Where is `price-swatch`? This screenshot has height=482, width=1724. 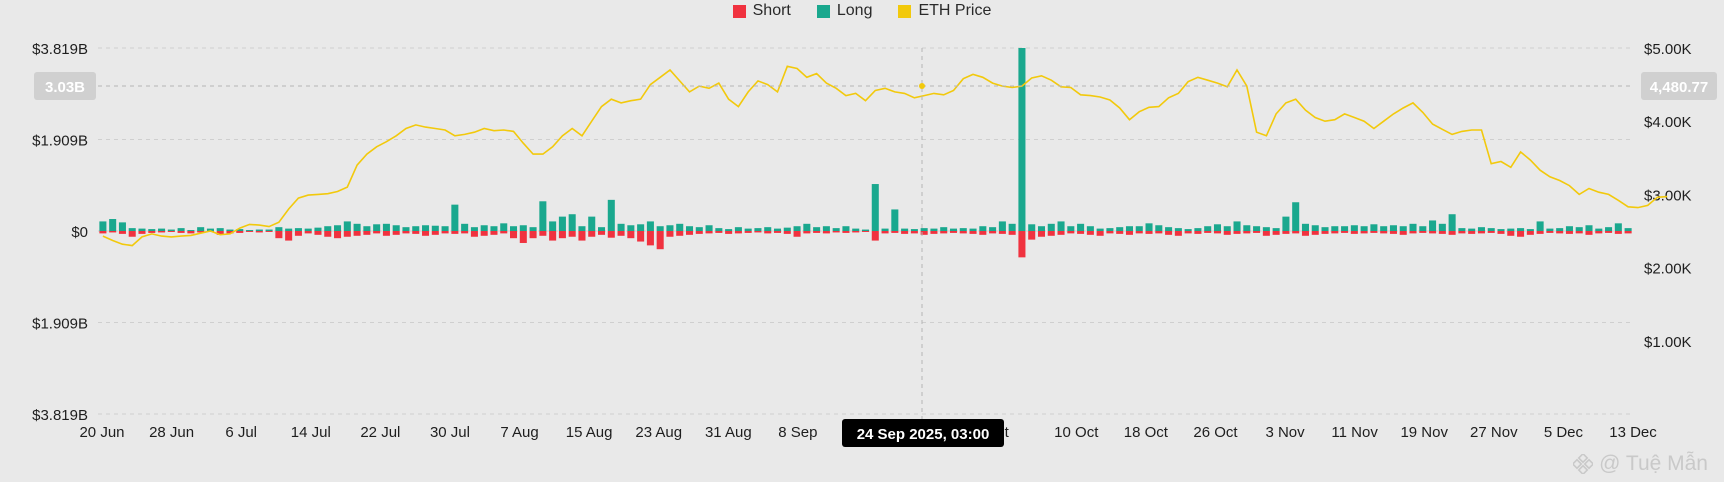
price-swatch is located at coordinates (905, 11).